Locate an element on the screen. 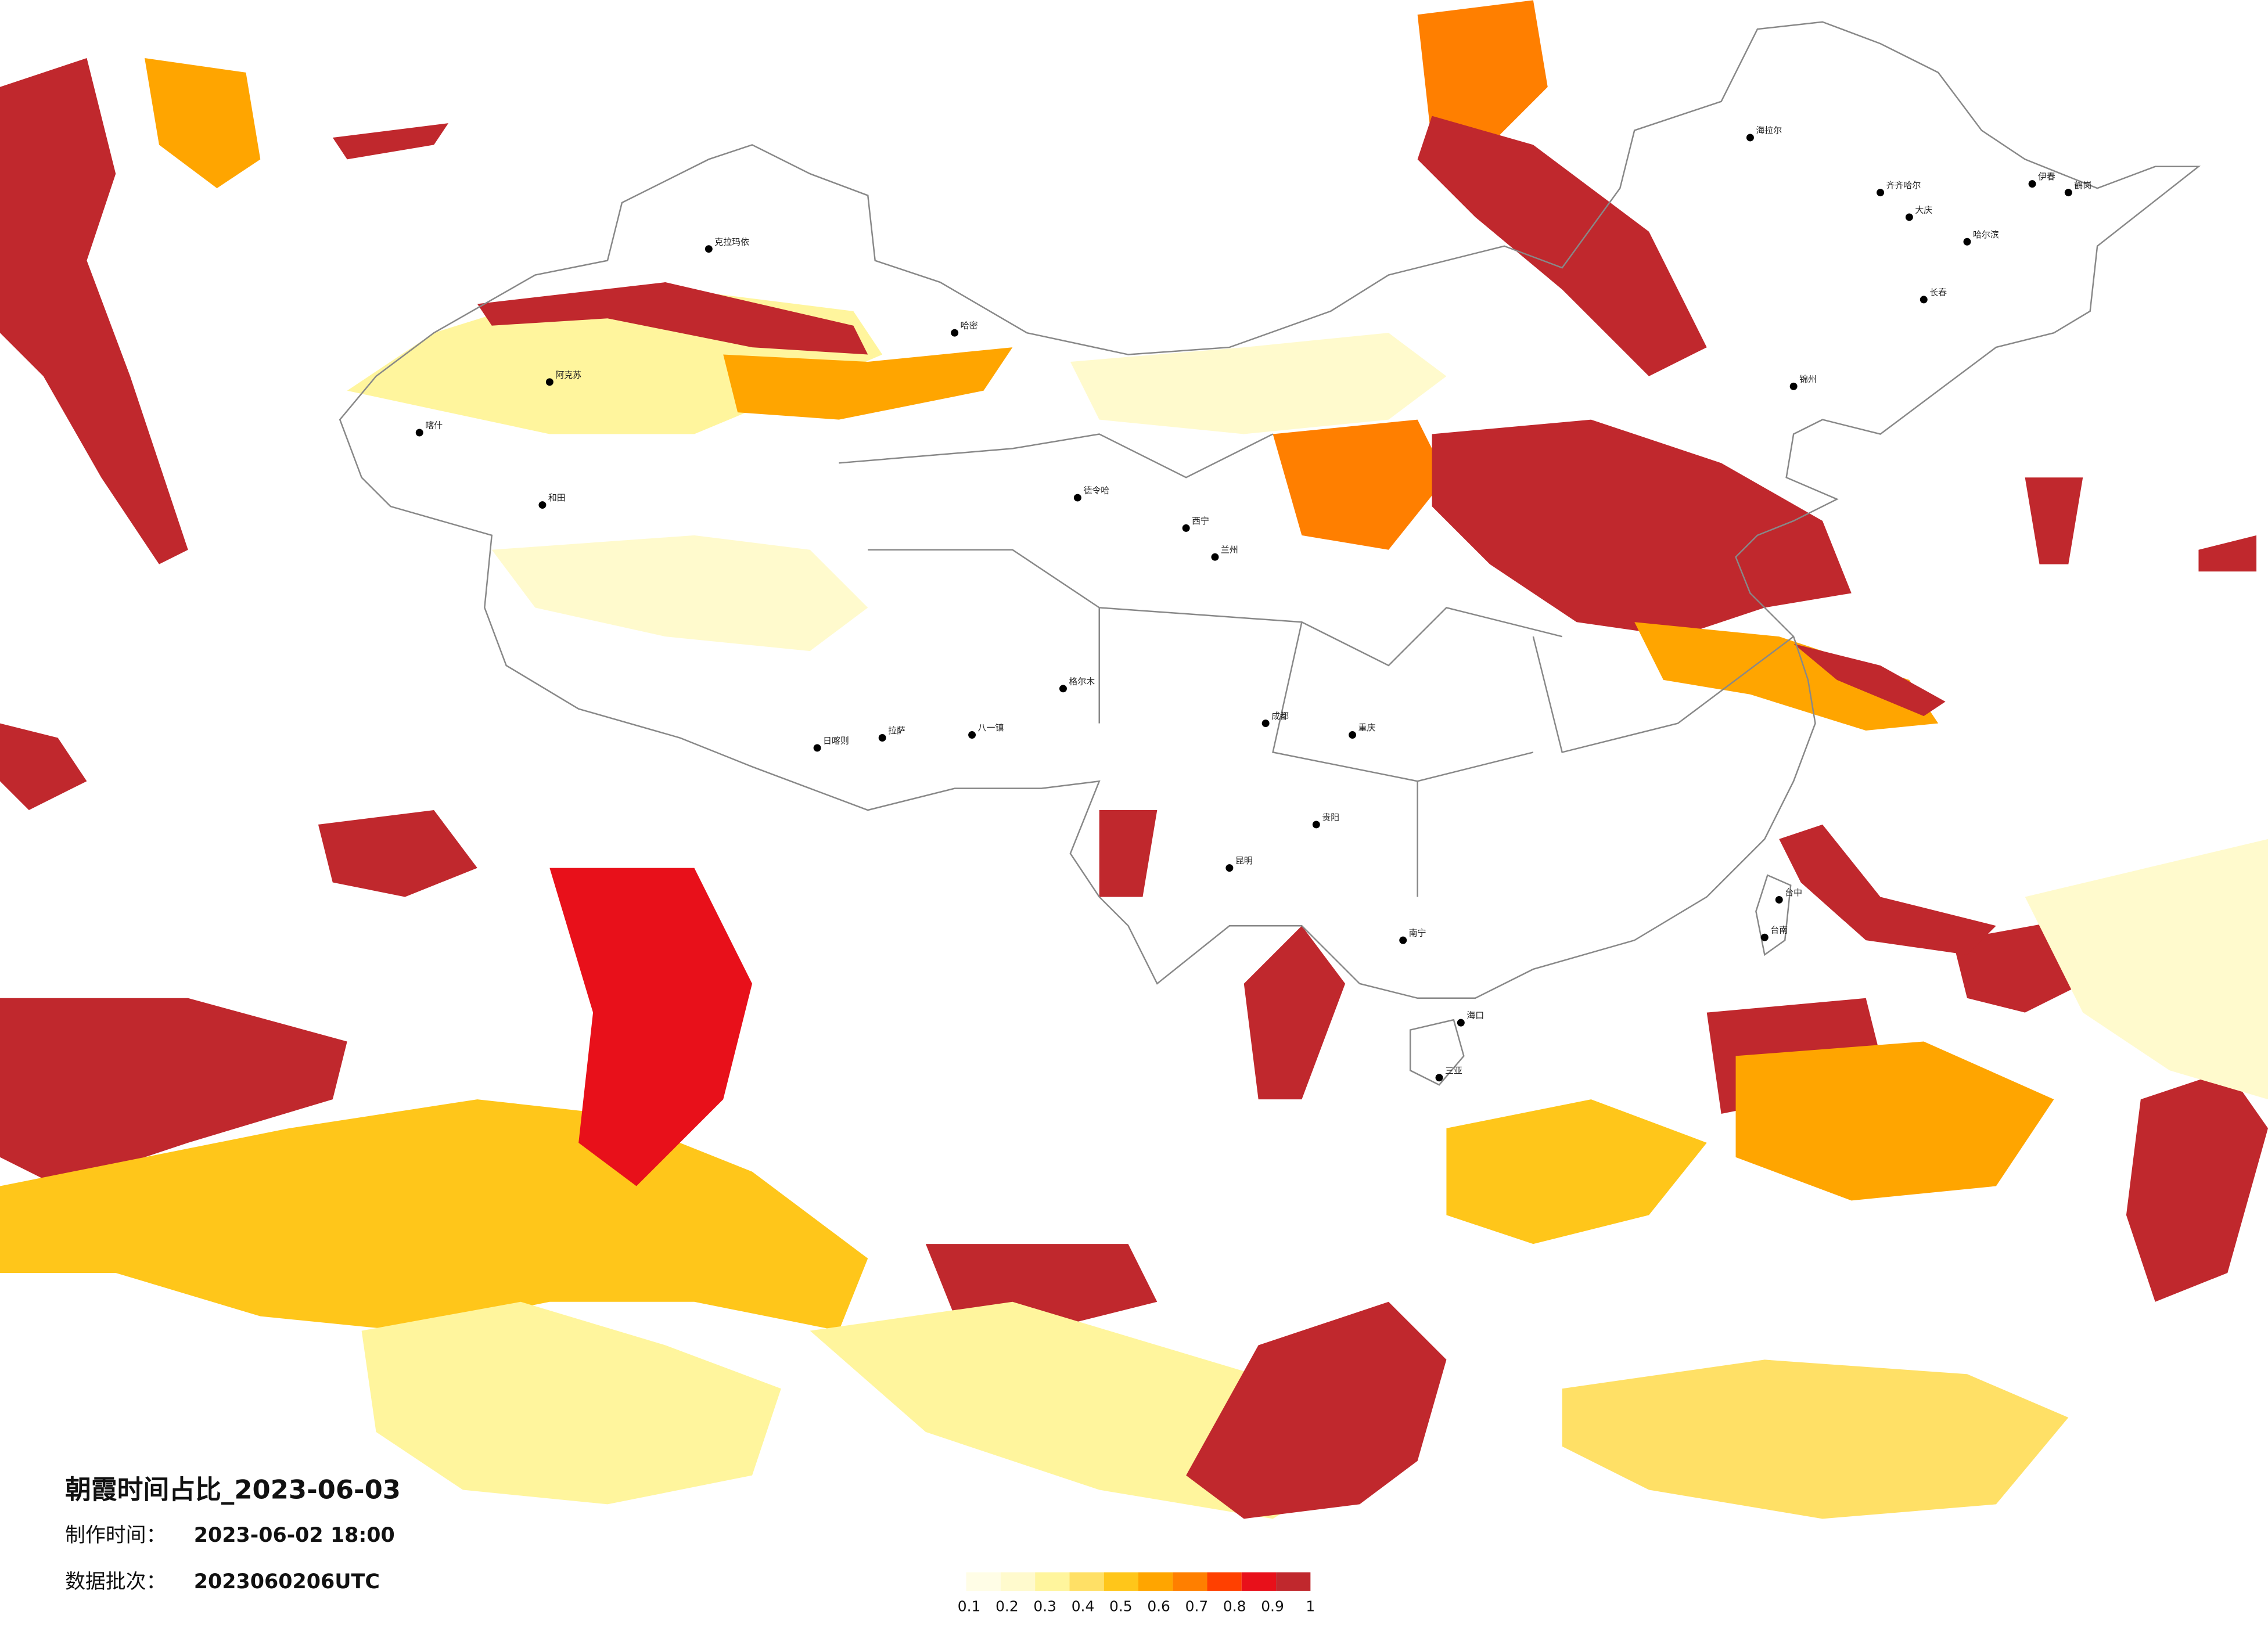 The image size is (2268, 1626). city-label: 哈密 is located at coordinates (969, 326).